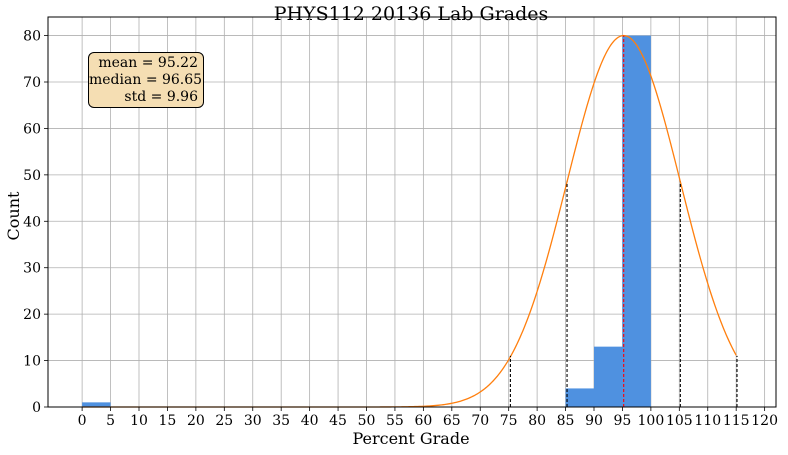 Image resolution: width=788 pixels, height=455 pixels. Describe the element at coordinates (139, 421) in the screenshot. I see `x-tick-label: 10` at that location.